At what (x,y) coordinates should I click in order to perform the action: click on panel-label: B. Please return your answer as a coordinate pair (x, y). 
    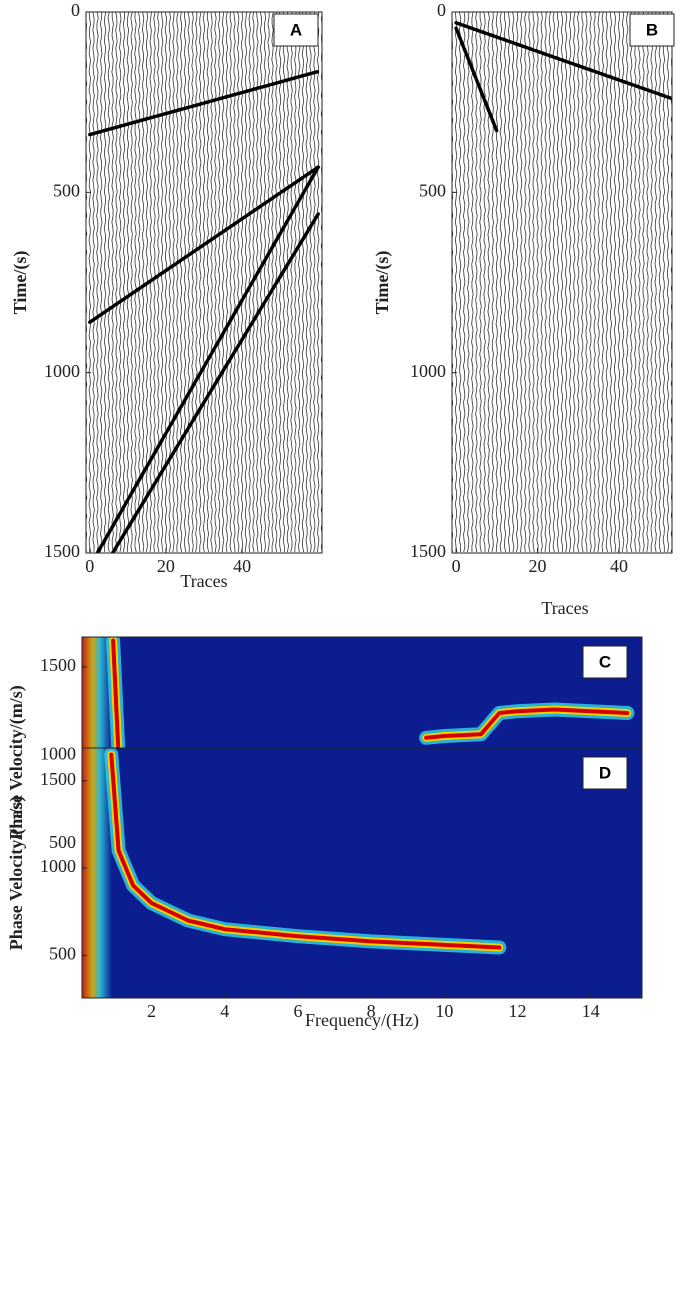
    Looking at the image, I should click on (652, 29).